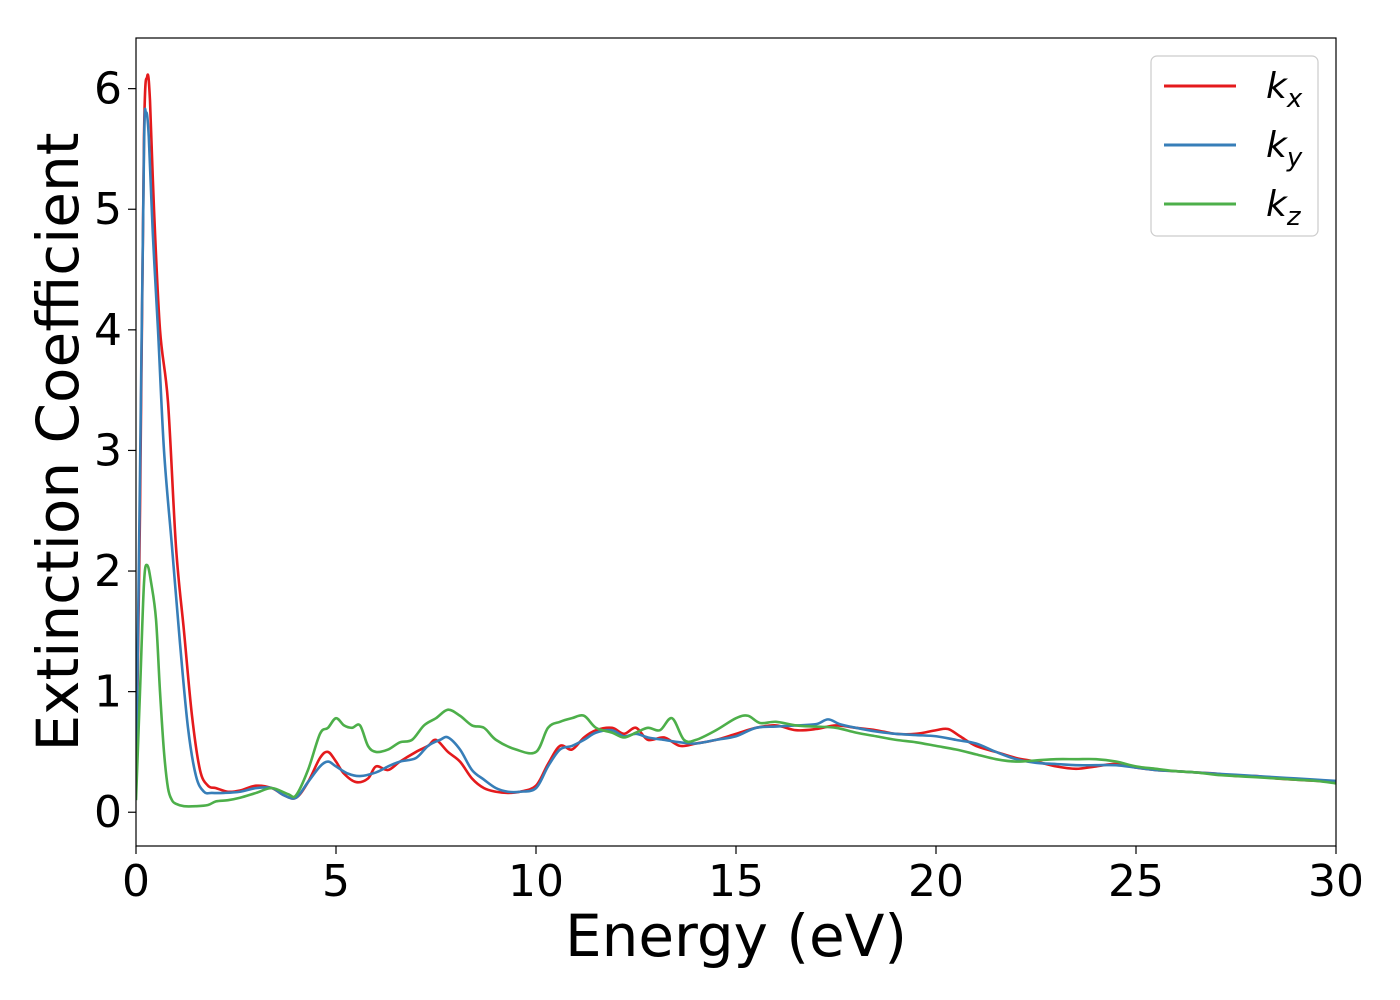 The image size is (1400, 1000). Describe the element at coordinates (736, 881) in the screenshot. I see `x-tick-label: 15` at that location.